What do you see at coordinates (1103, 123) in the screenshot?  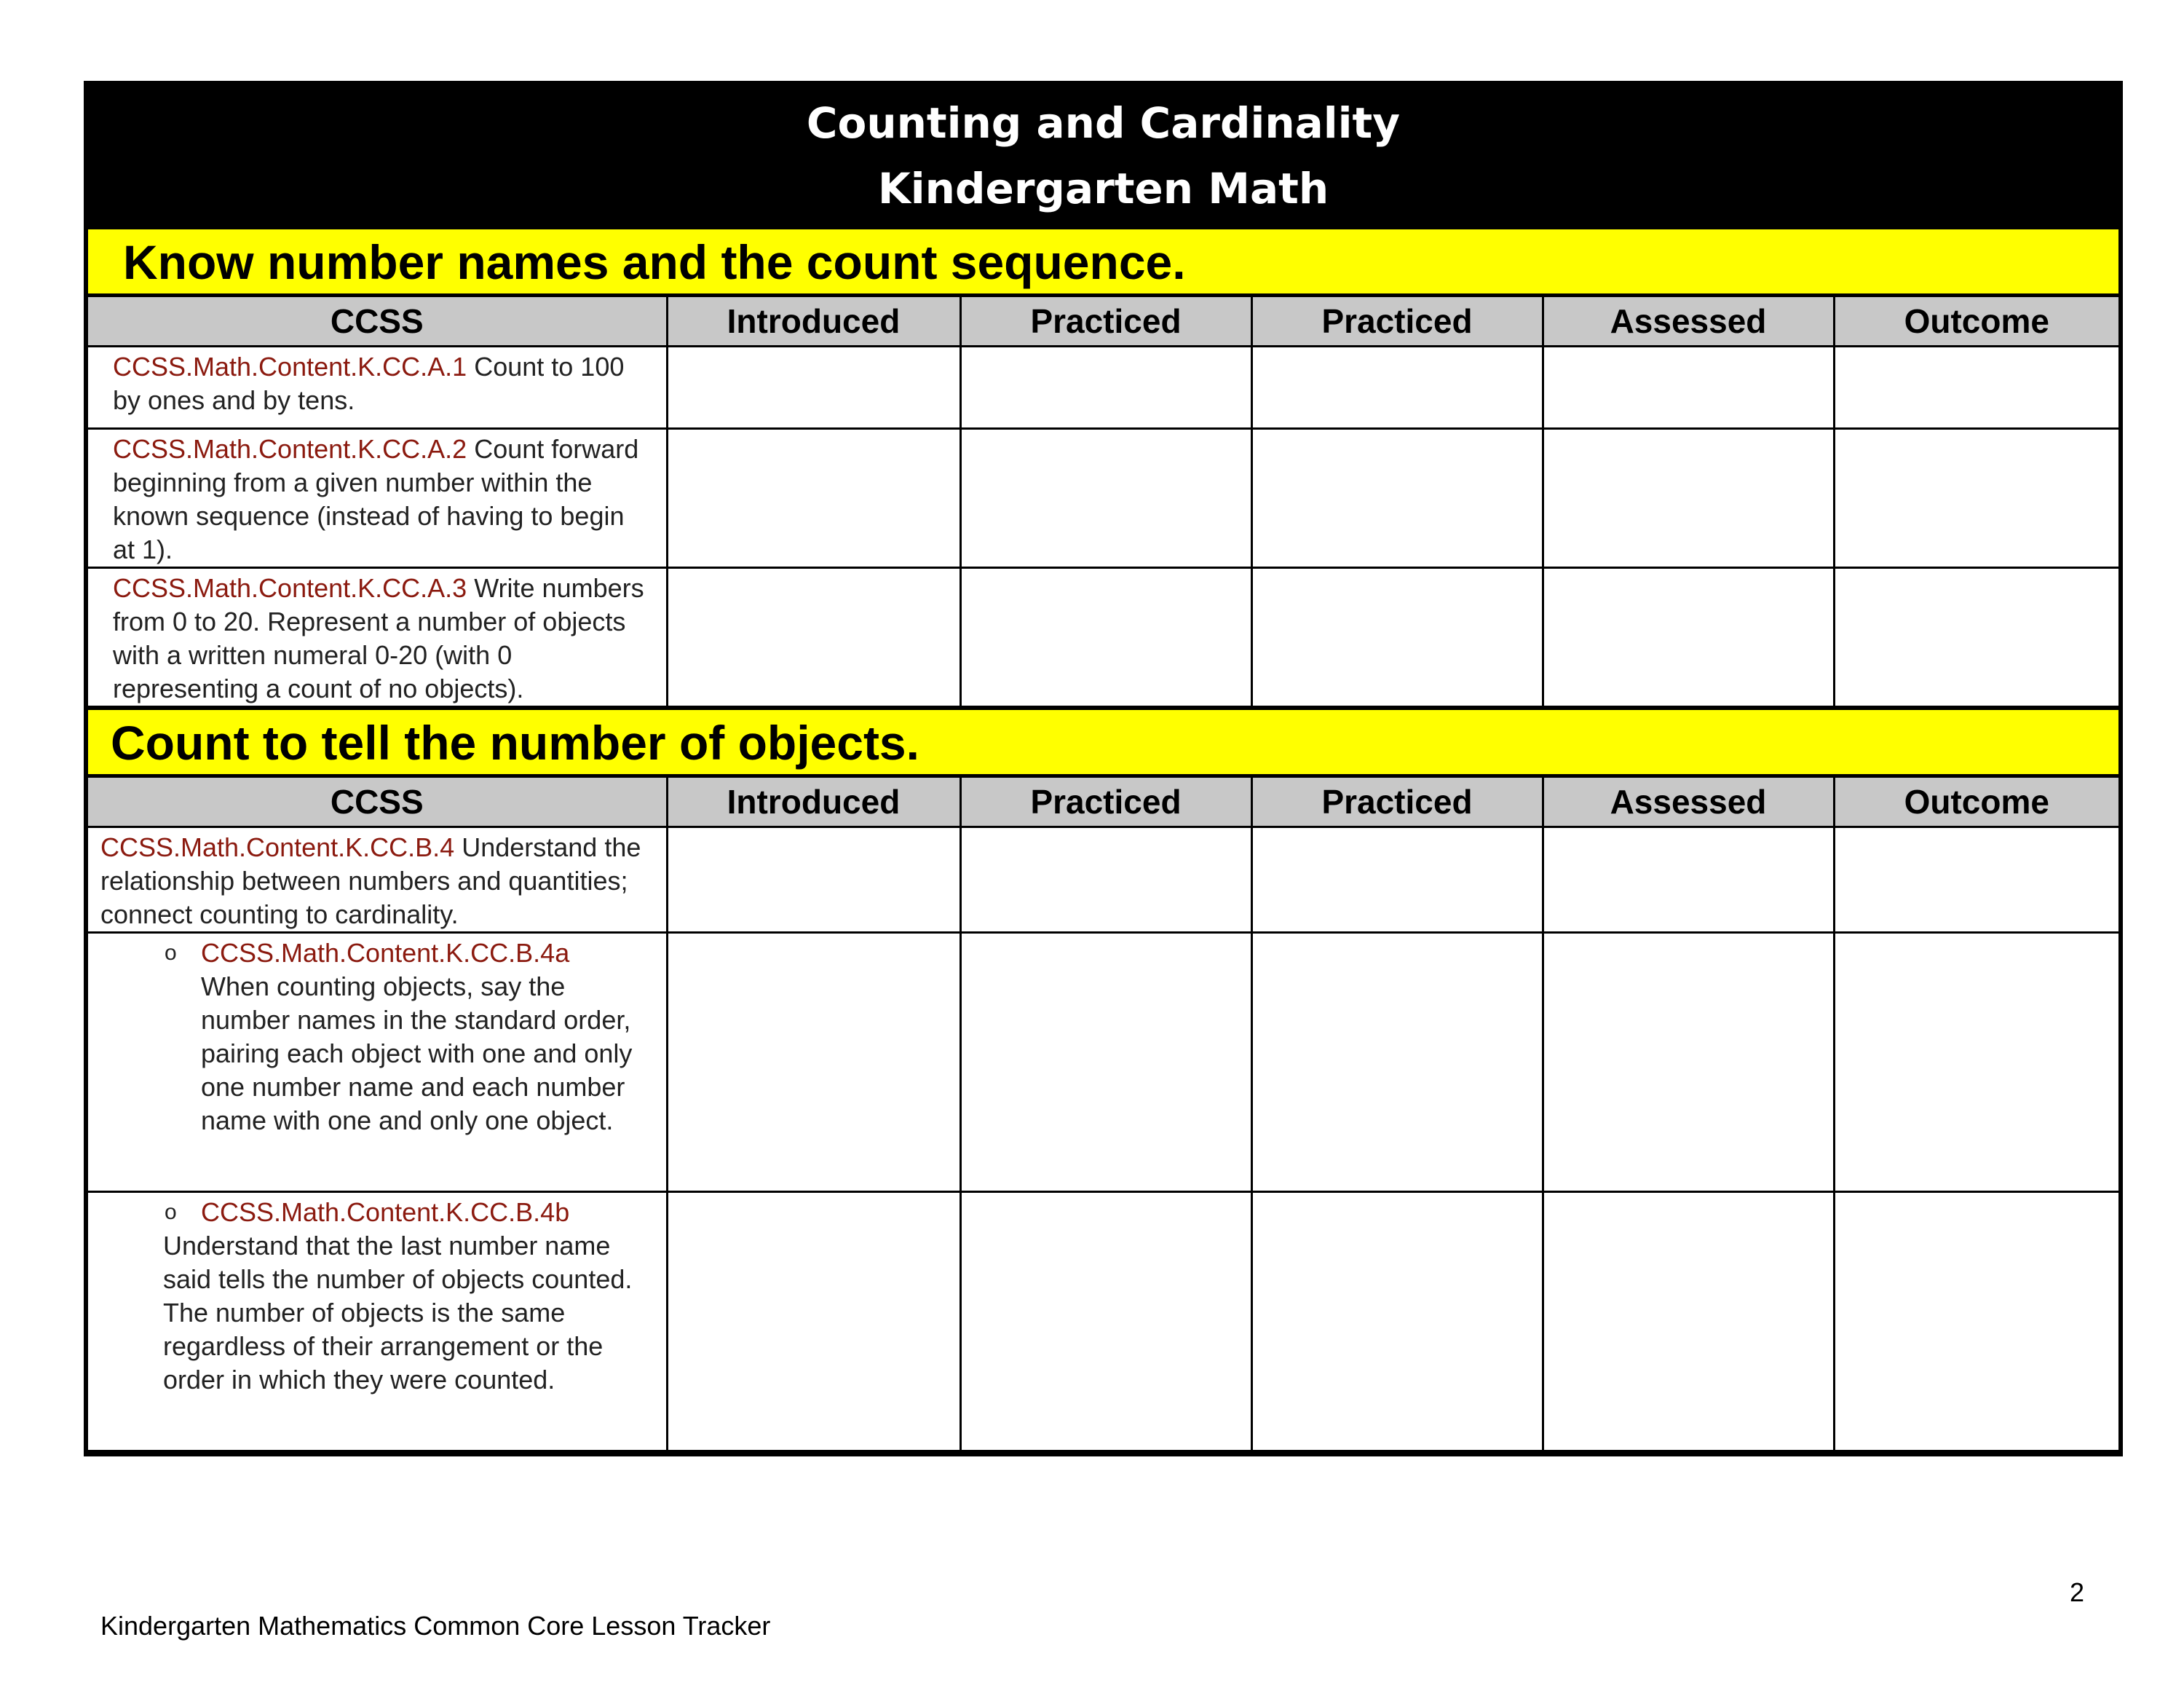 I see `title-line-1: Counting and Cardinality` at bounding box center [1103, 123].